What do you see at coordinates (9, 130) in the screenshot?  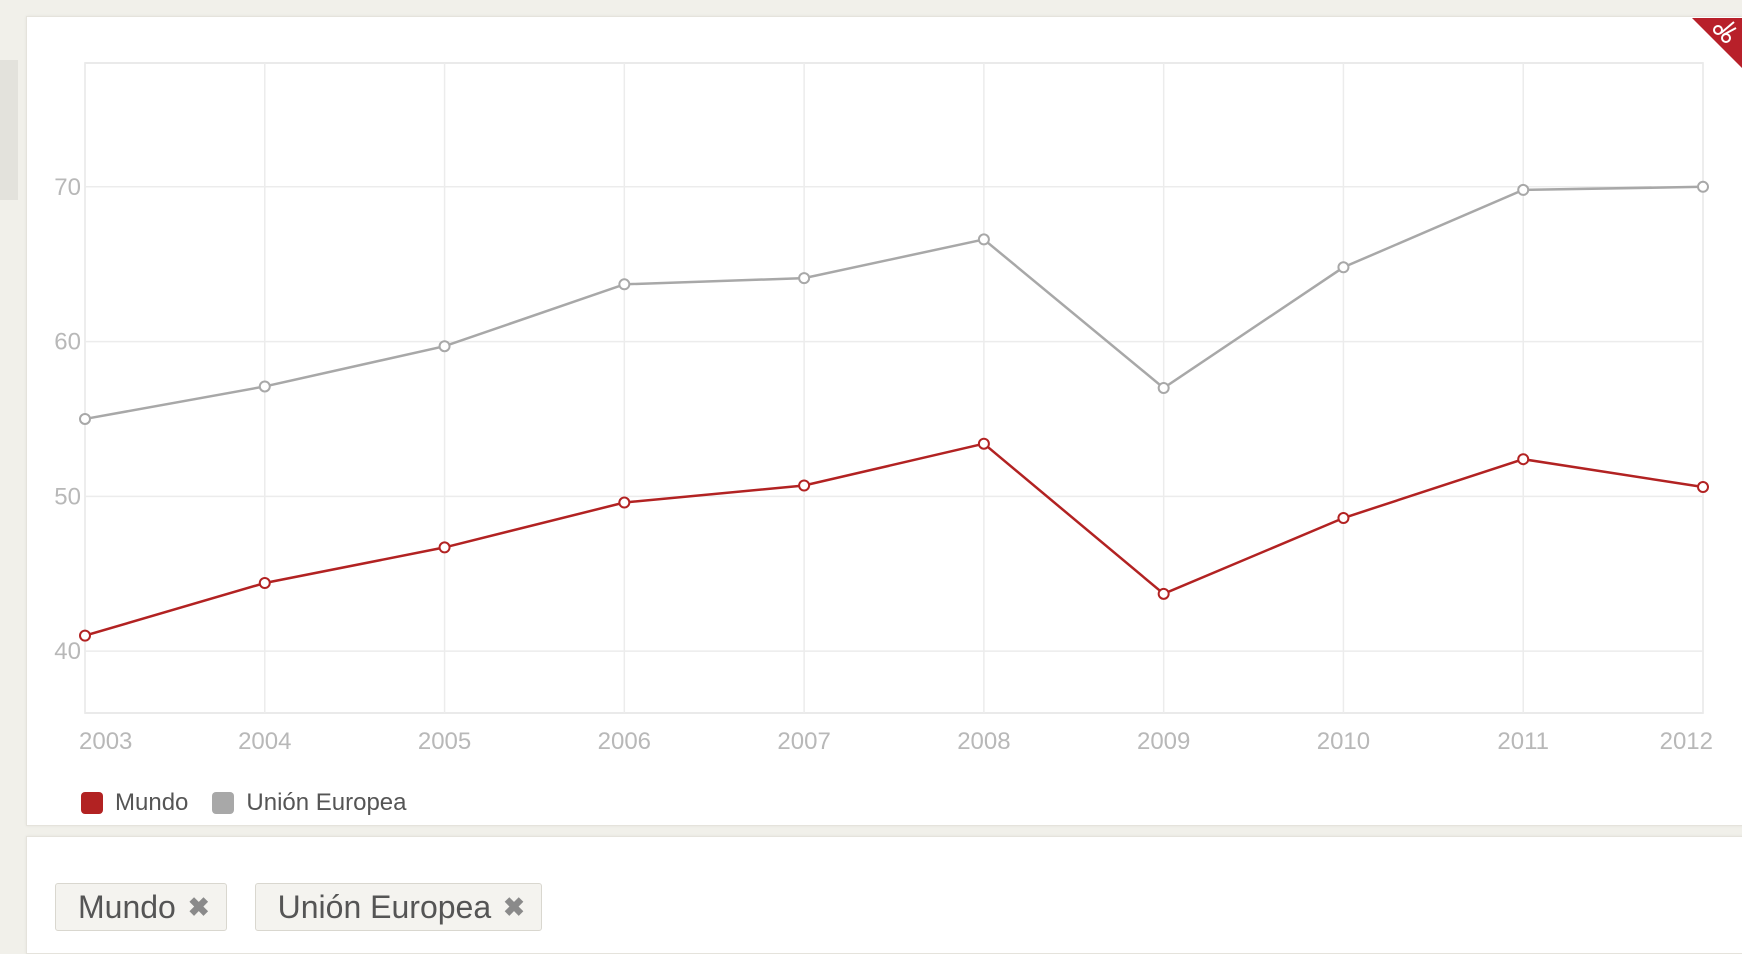 I see `background-side-block` at bounding box center [9, 130].